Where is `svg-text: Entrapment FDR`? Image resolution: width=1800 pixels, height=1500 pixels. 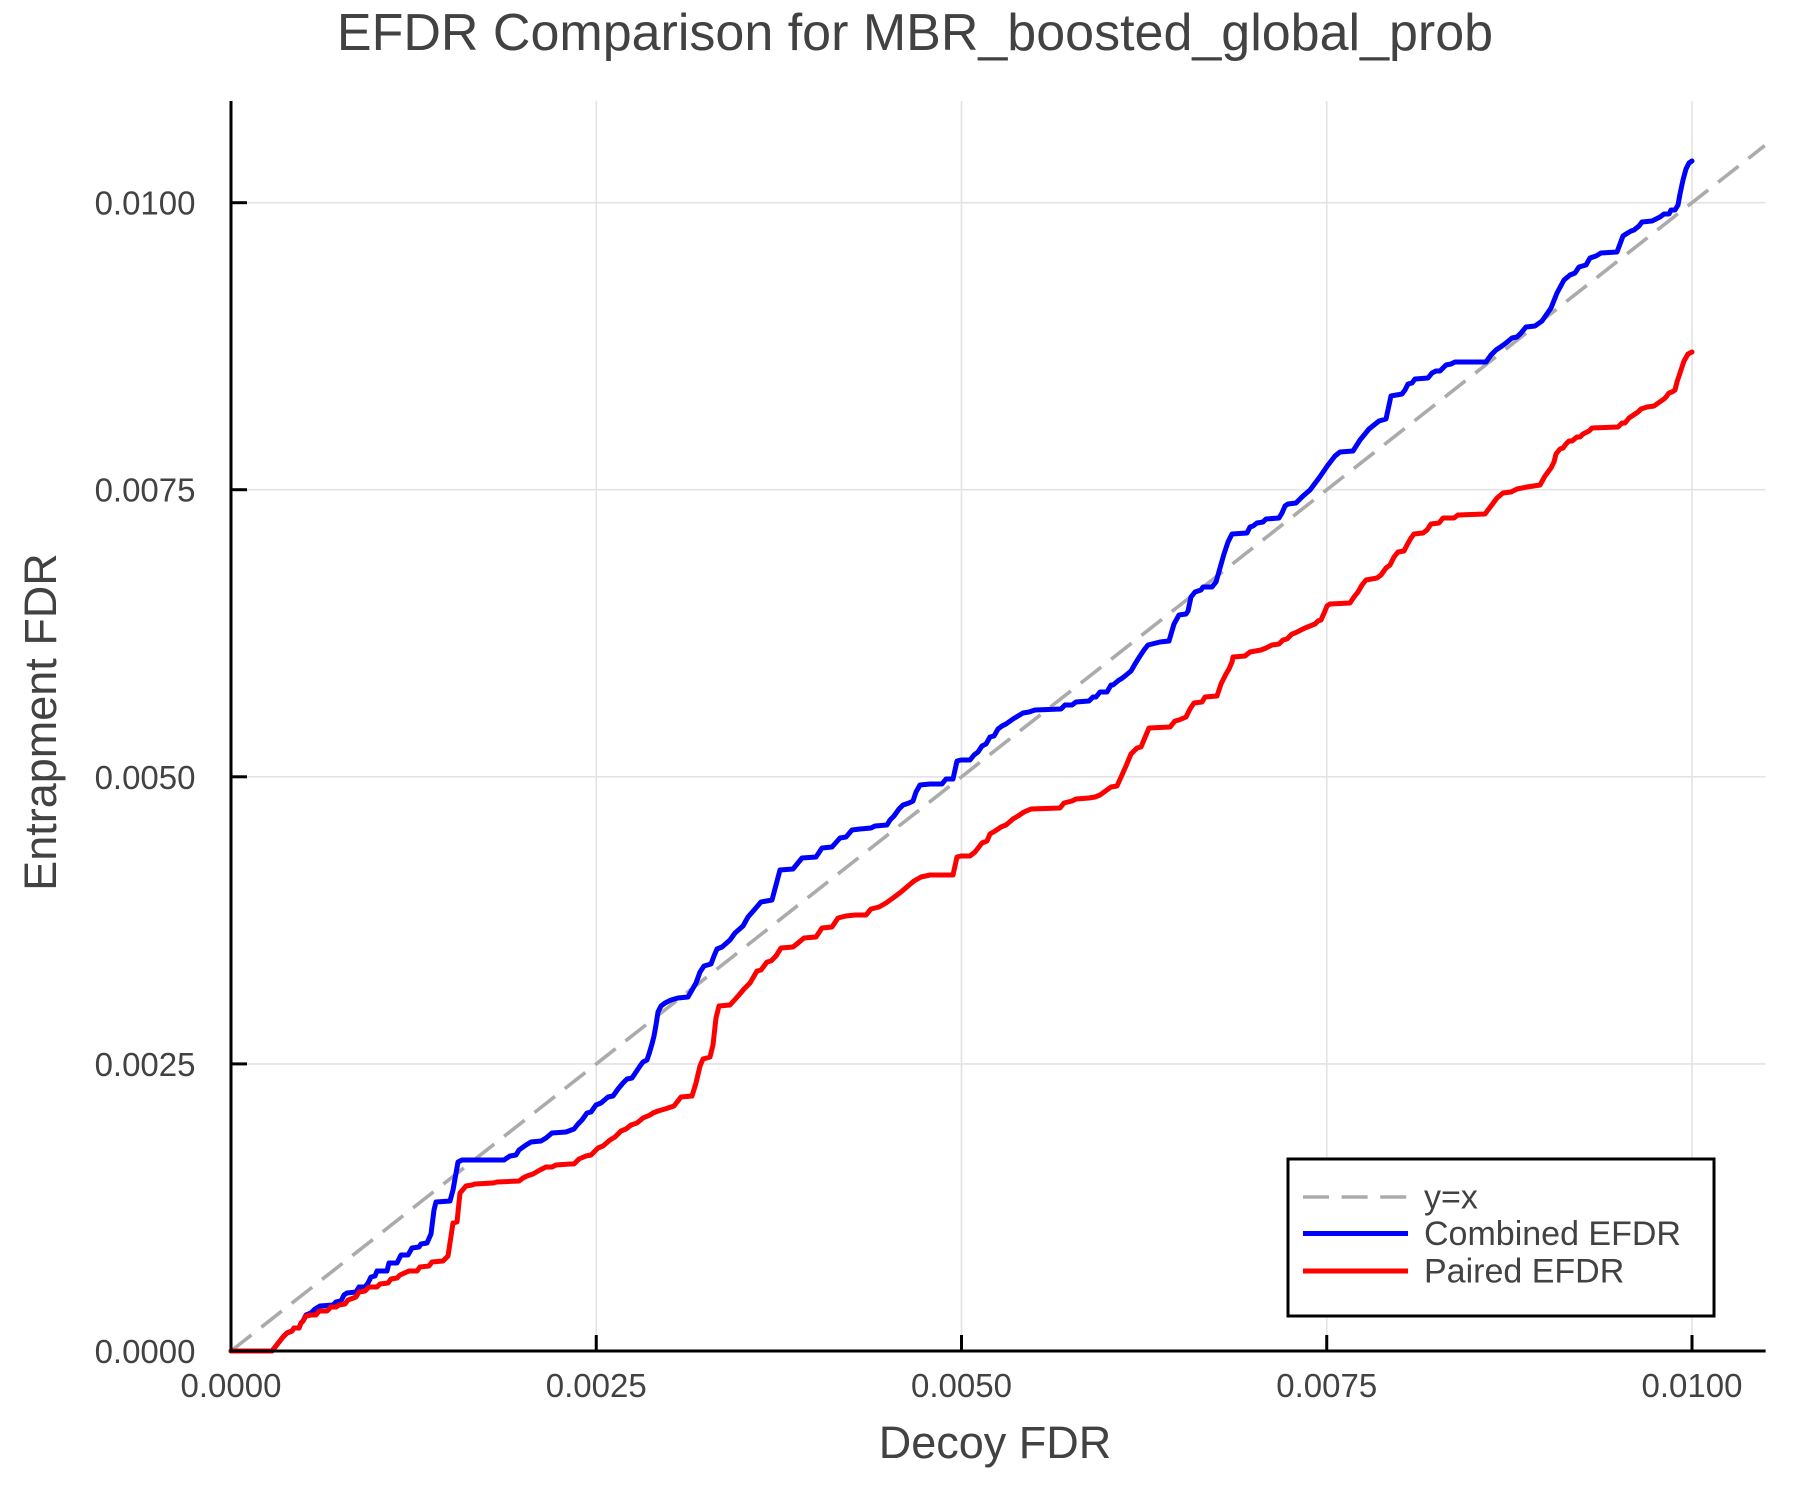
svg-text: Entrapment FDR is located at coordinates (40, 722).